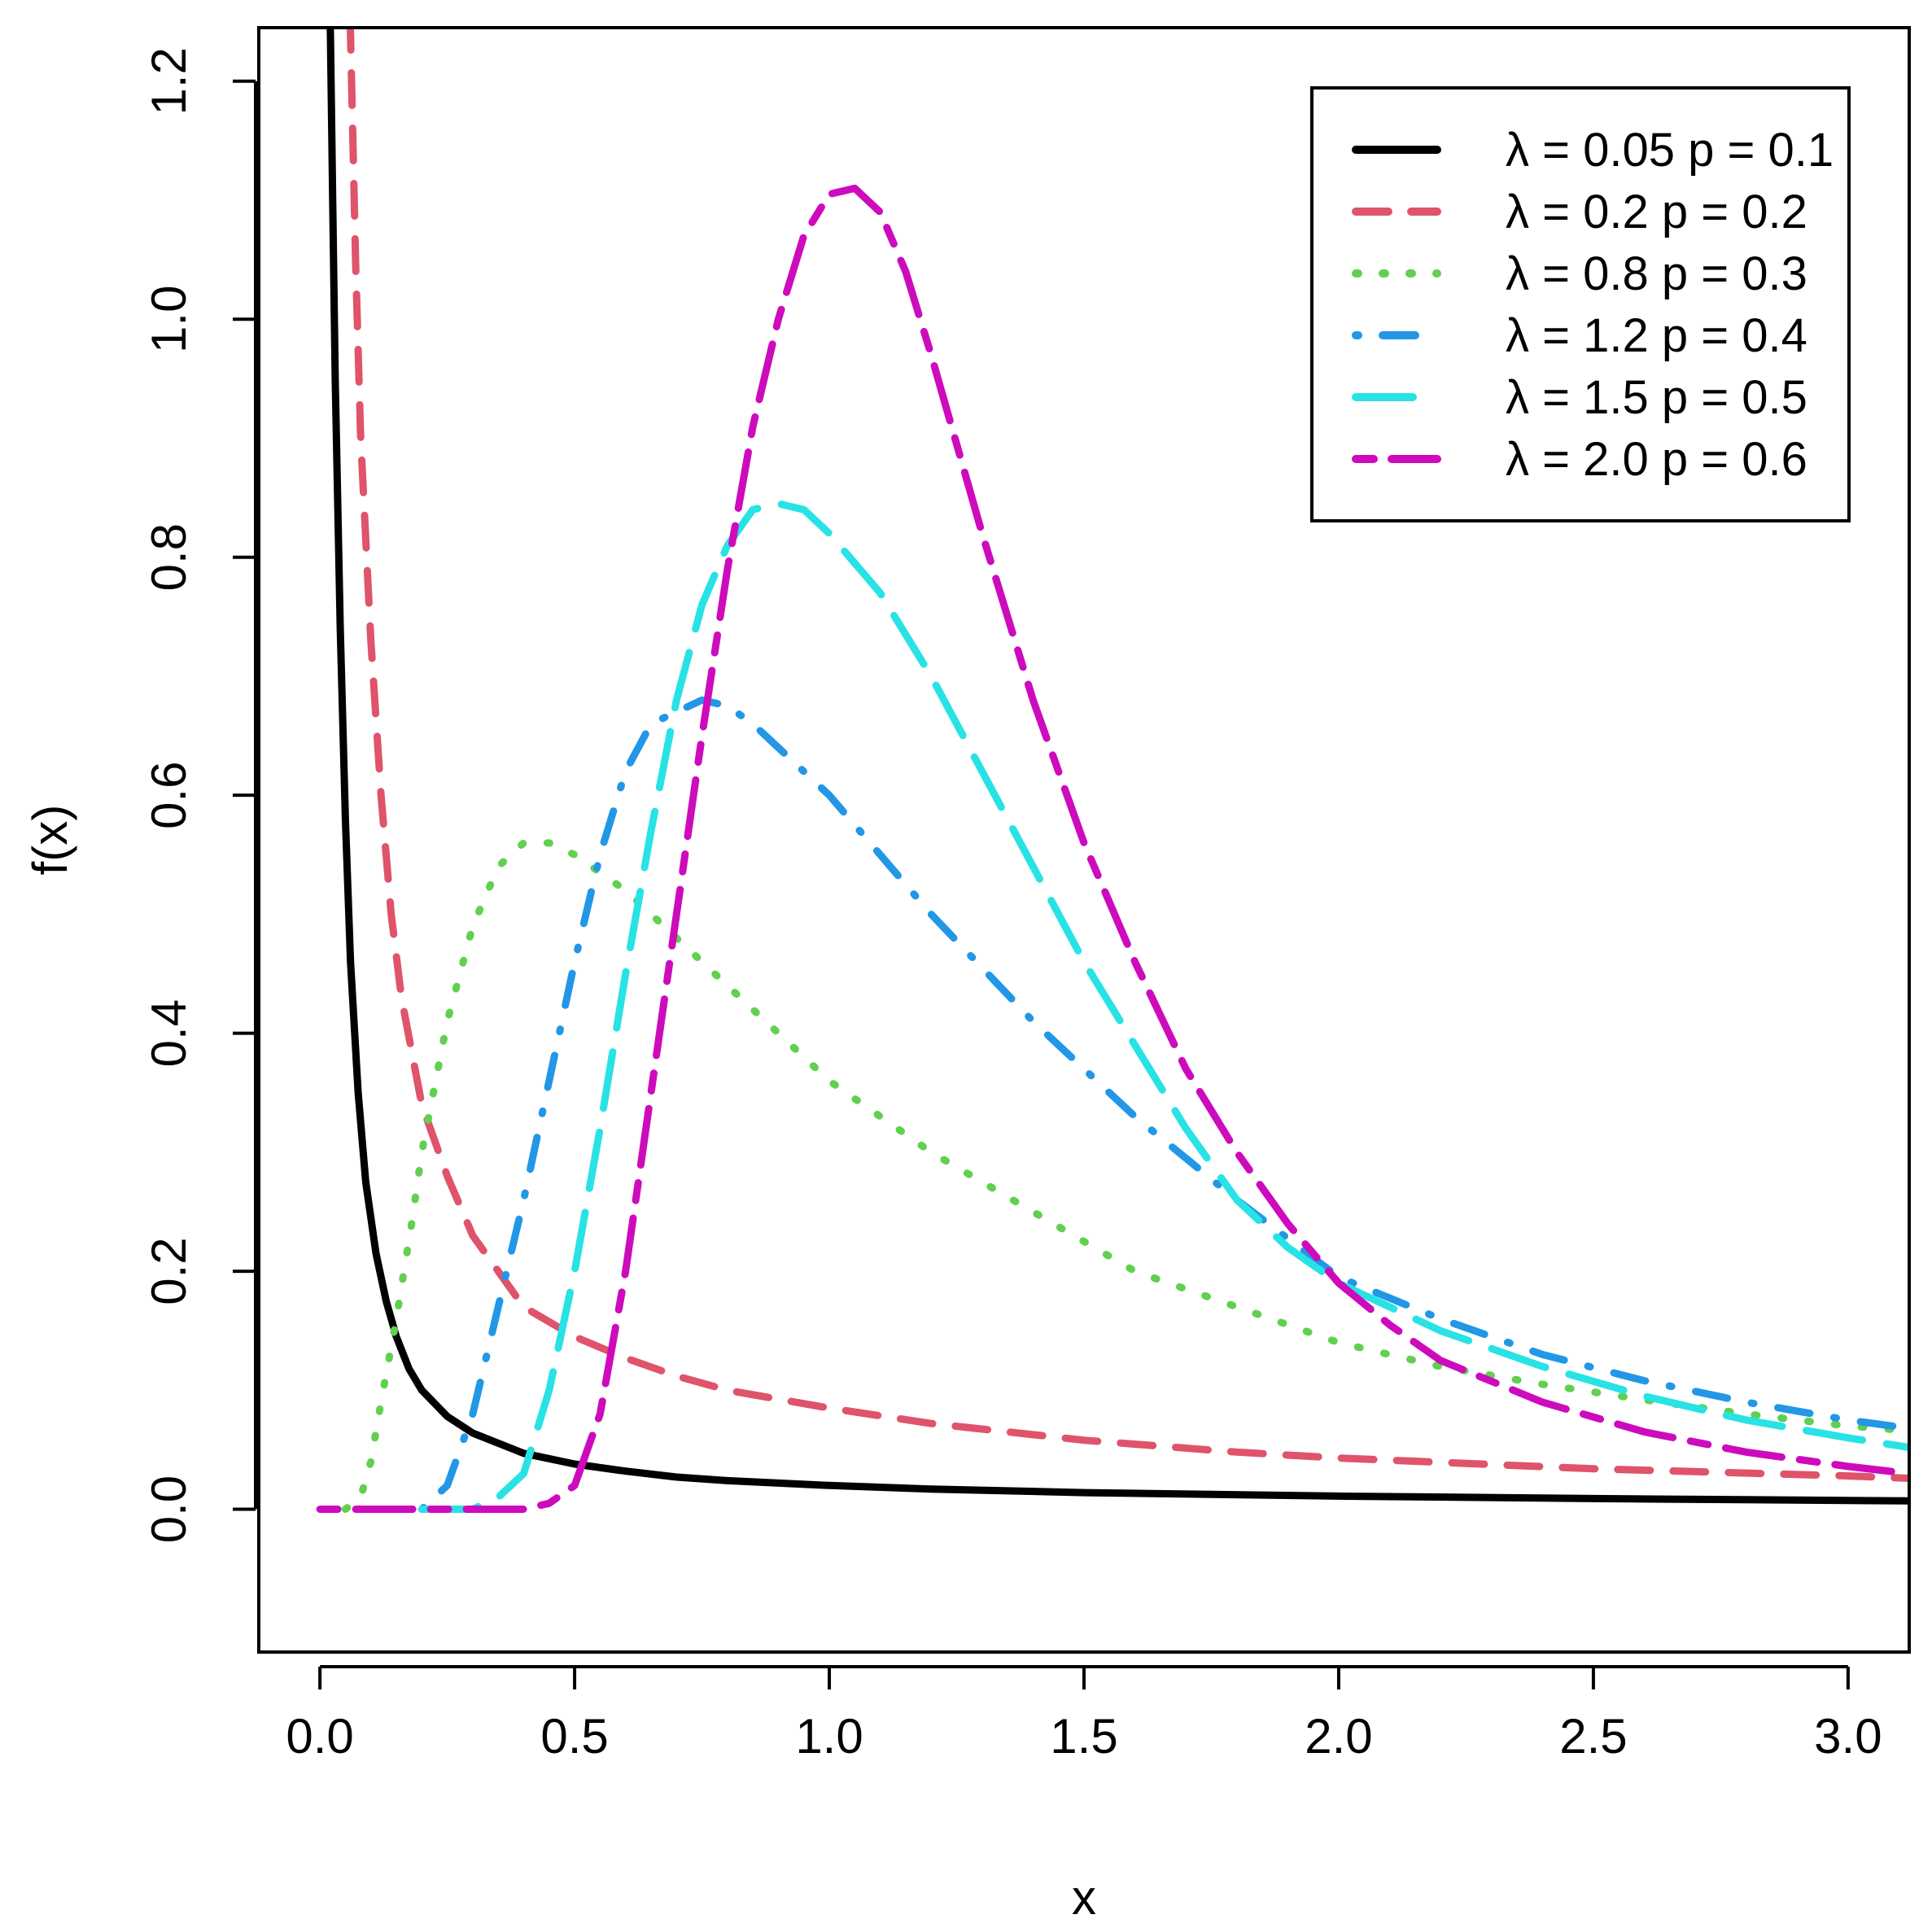 The height and width of the screenshot is (1932, 1932). I want to click on y-tick-label: 0.8, so click(169, 557).